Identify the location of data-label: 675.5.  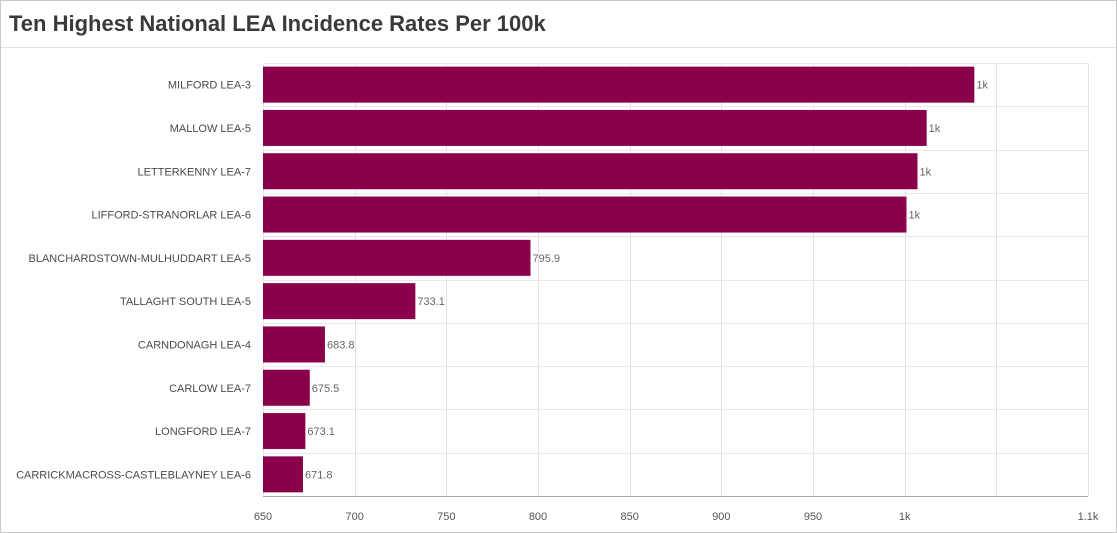
(326, 389).